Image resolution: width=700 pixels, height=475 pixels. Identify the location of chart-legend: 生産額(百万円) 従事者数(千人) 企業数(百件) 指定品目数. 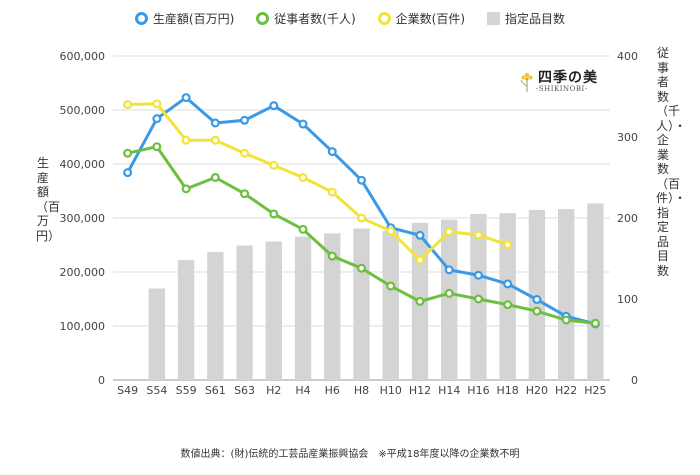
(350, 18).